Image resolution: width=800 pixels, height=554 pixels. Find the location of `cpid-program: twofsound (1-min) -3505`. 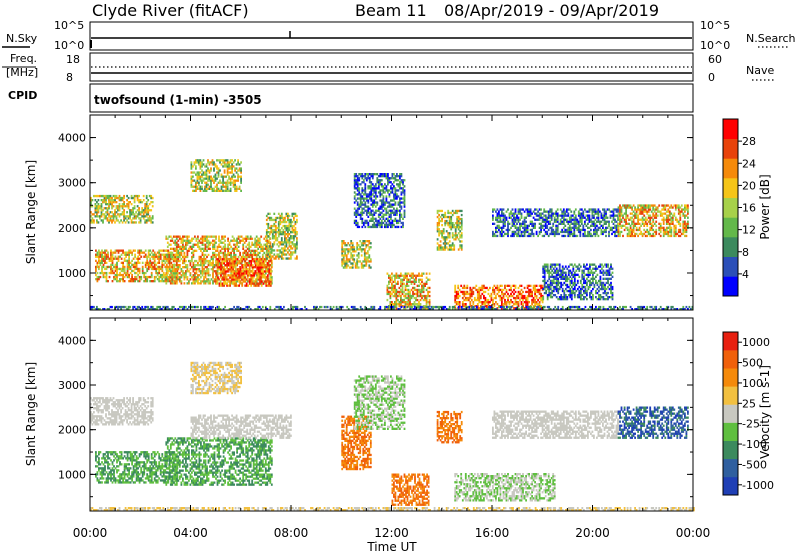

cpid-program: twofsound (1-min) -3505 is located at coordinates (178, 100).